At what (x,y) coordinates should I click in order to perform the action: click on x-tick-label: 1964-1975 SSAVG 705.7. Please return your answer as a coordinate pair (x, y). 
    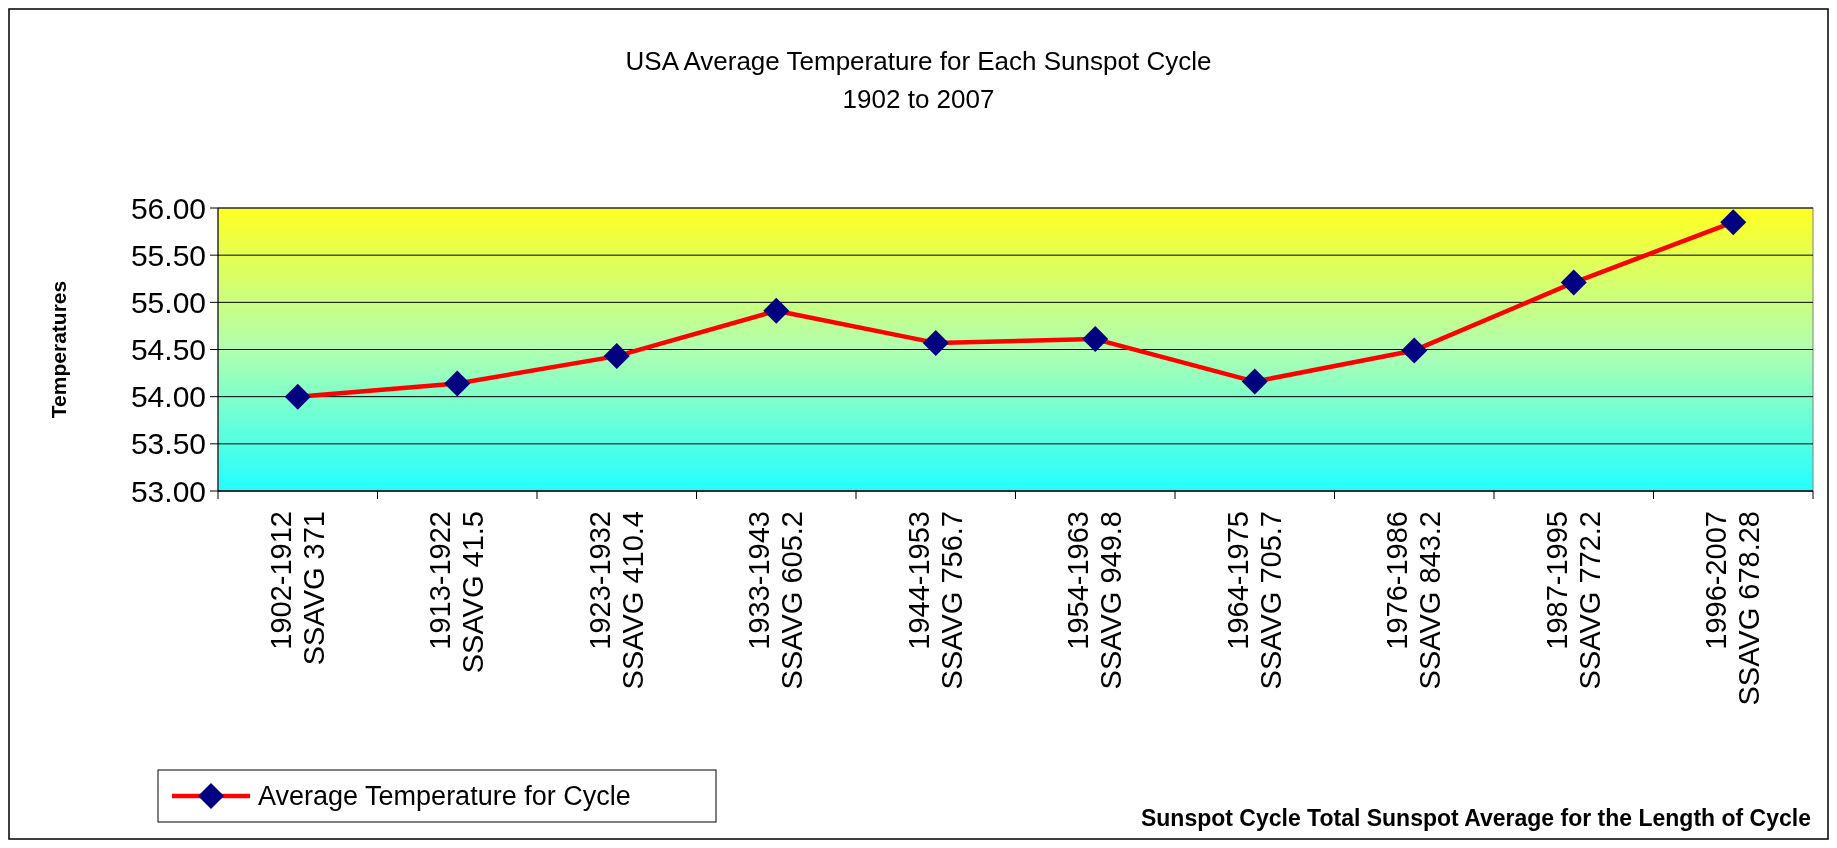
    Looking at the image, I should click on (1254, 600).